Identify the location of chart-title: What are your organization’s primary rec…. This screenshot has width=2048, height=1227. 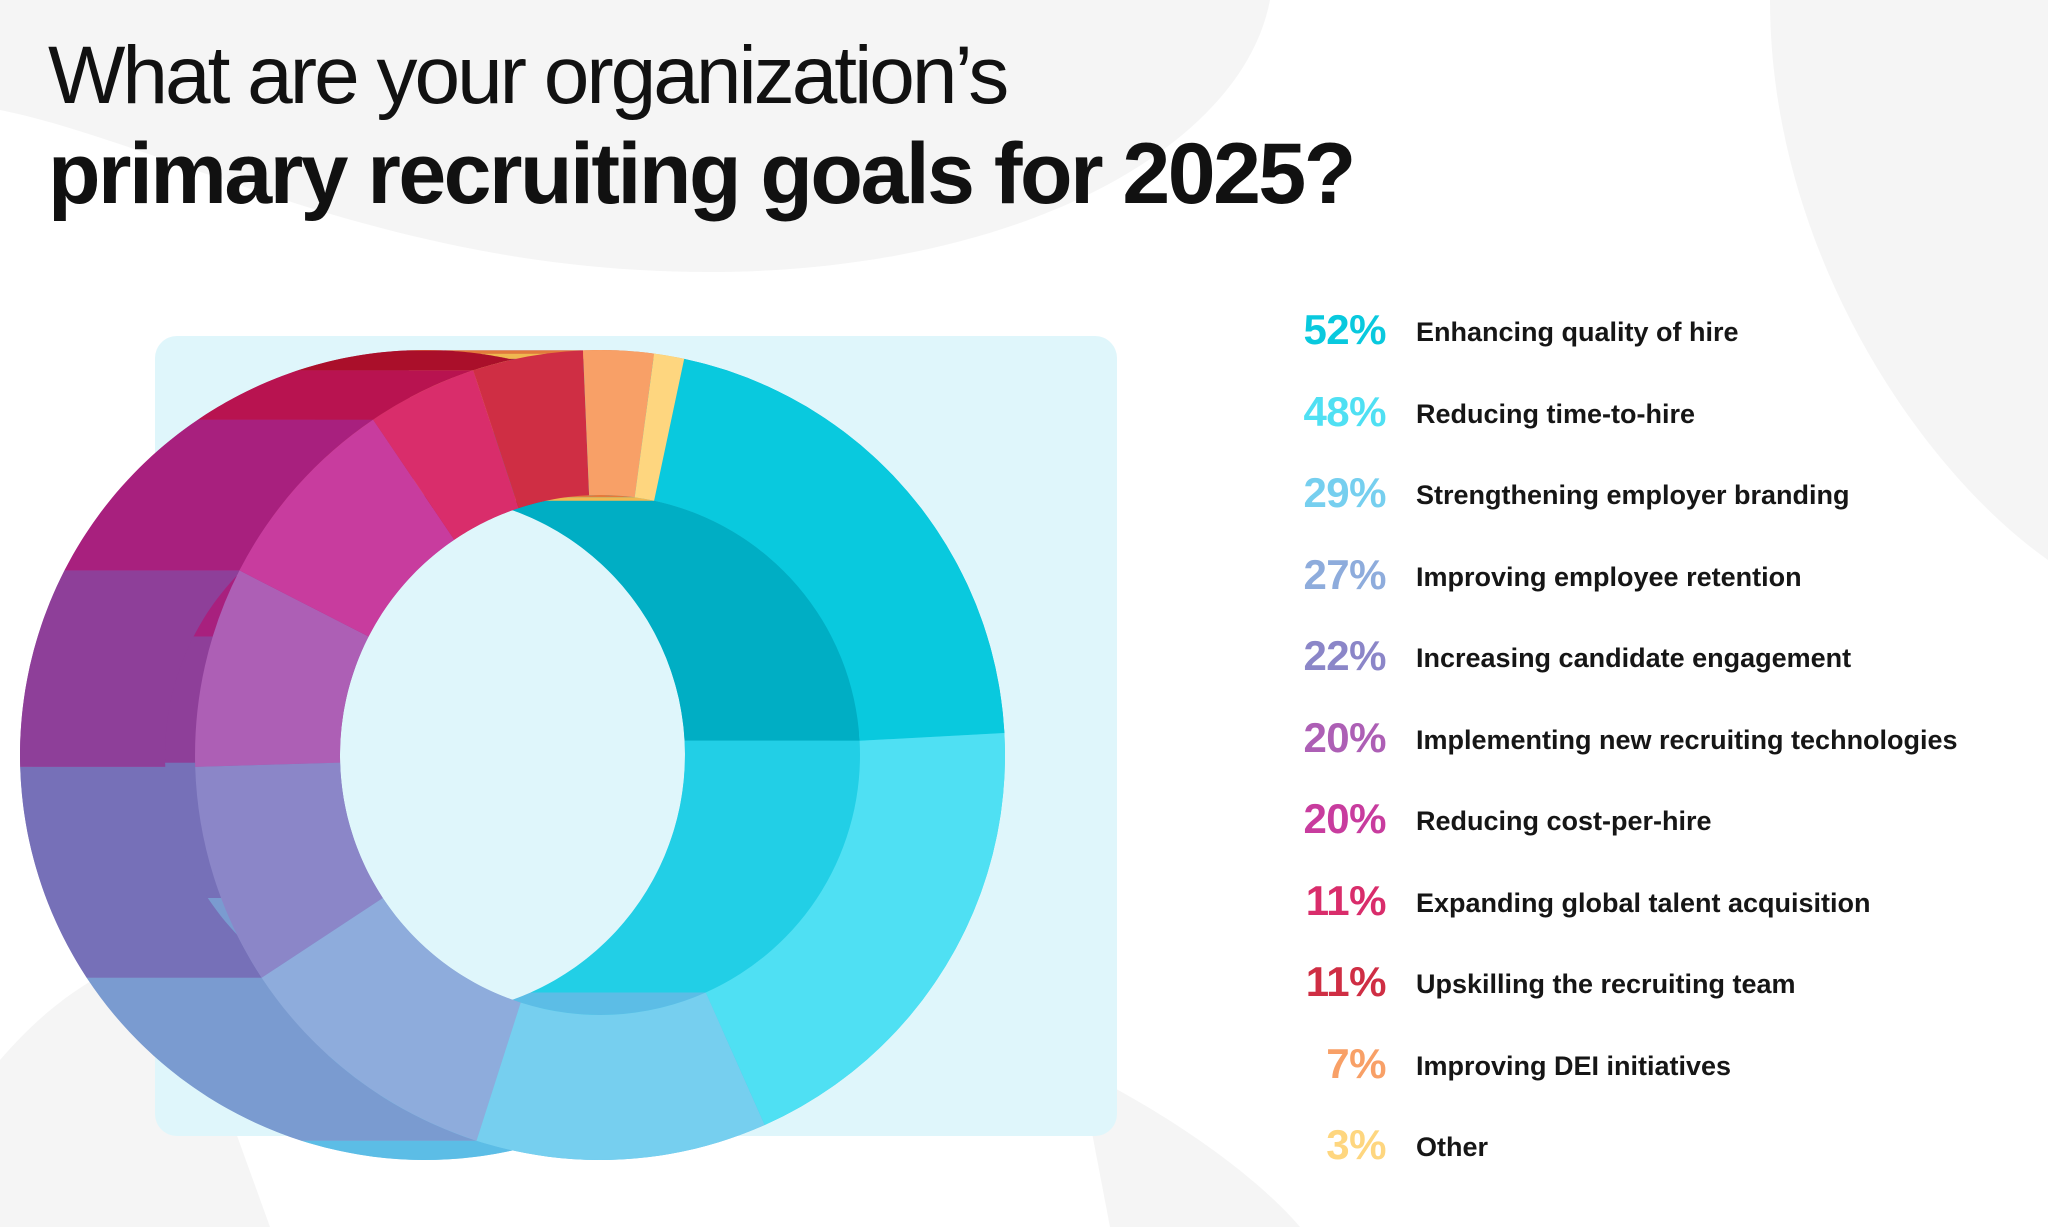
(702, 126).